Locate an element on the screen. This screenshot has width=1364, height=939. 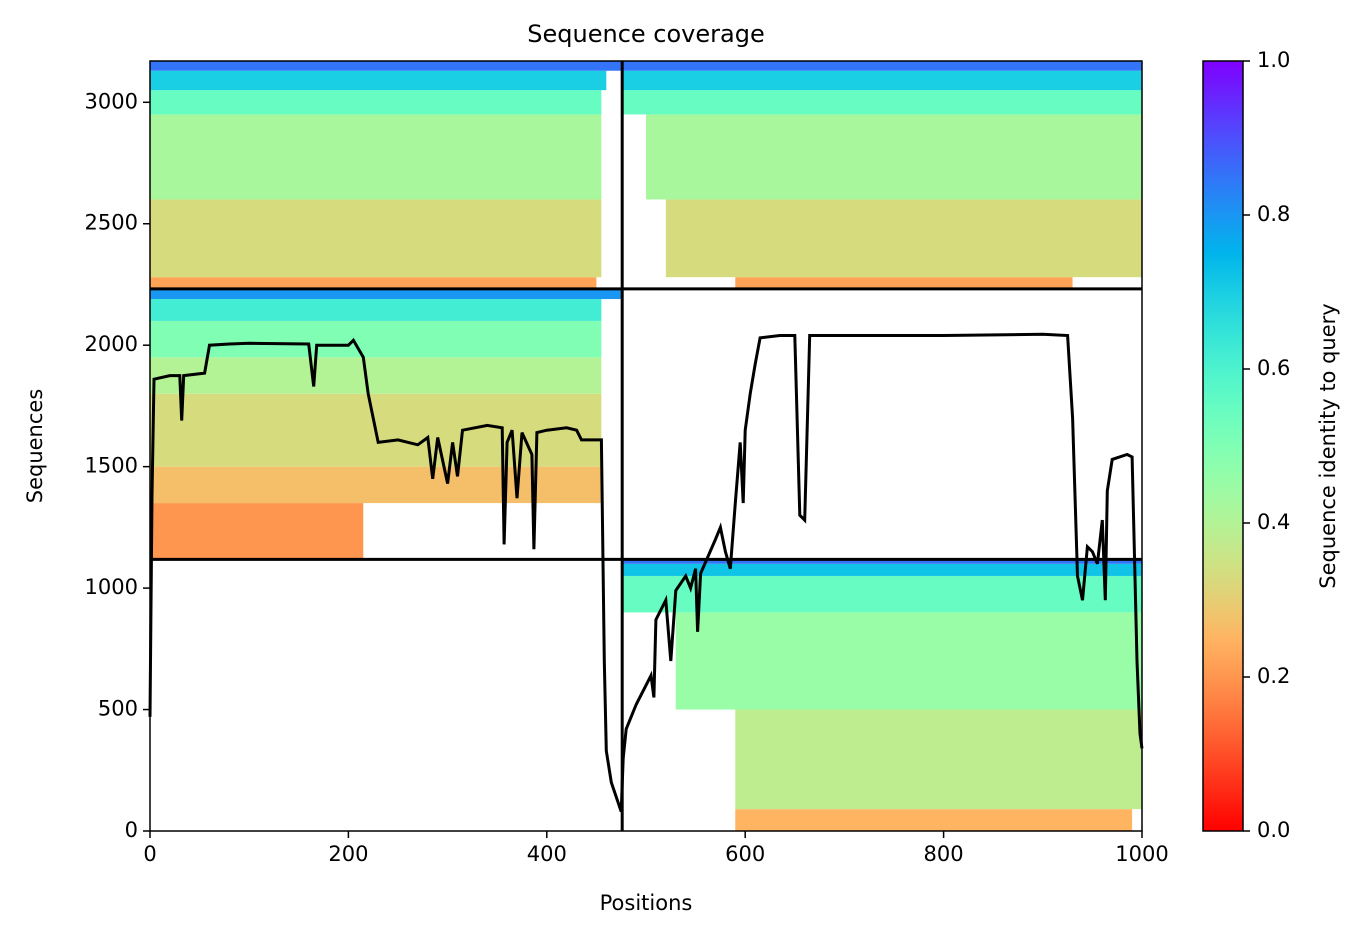
x-tick-label: 600 is located at coordinates (745, 854).